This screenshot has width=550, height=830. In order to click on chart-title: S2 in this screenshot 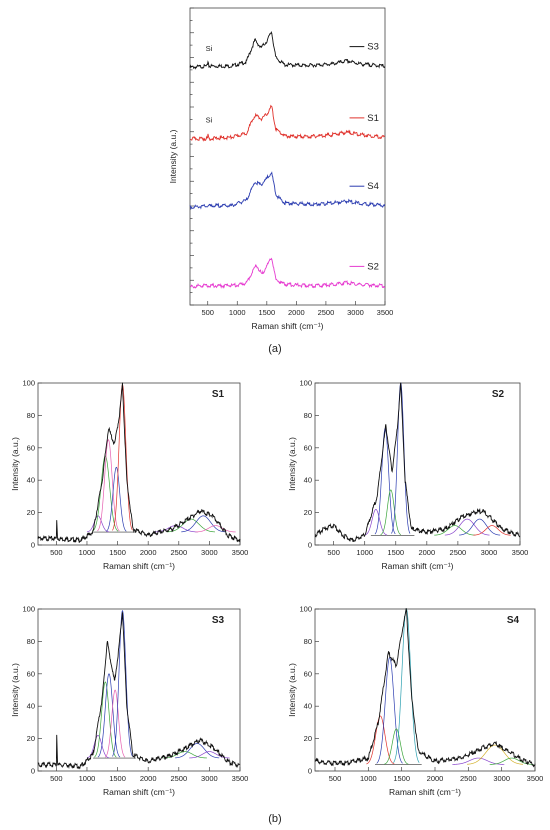, I will do `click(498, 394)`.